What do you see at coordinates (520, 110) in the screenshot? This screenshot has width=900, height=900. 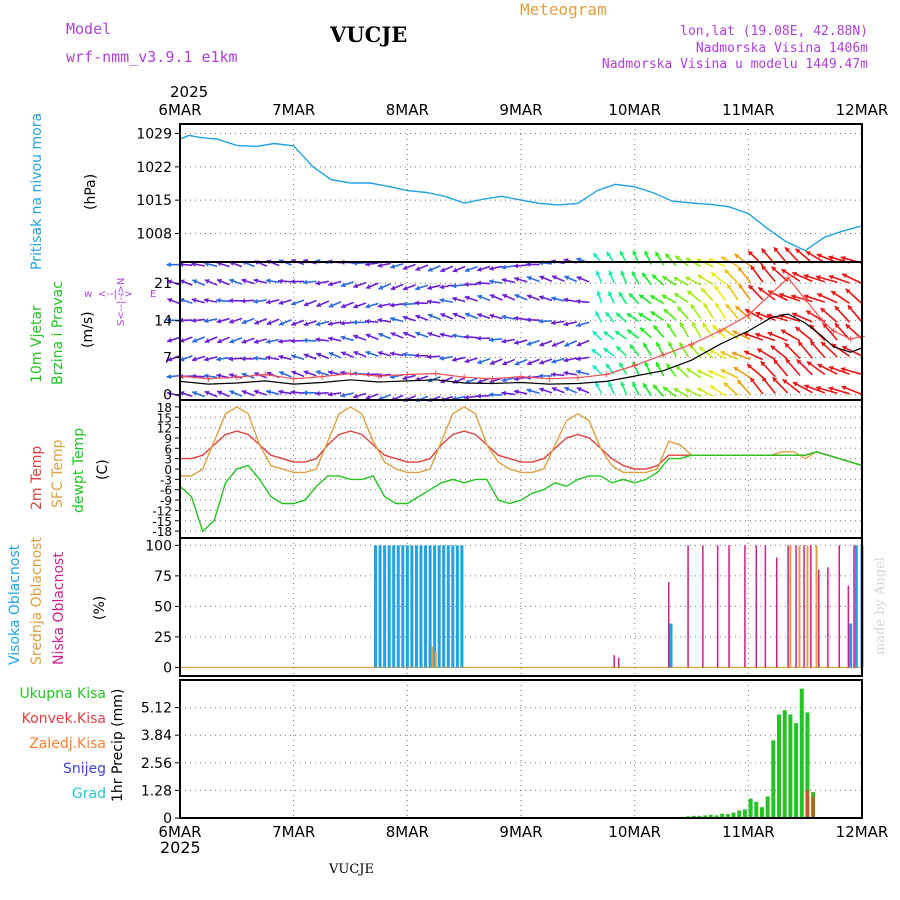 I see `x-label-top: 9MAR` at bounding box center [520, 110].